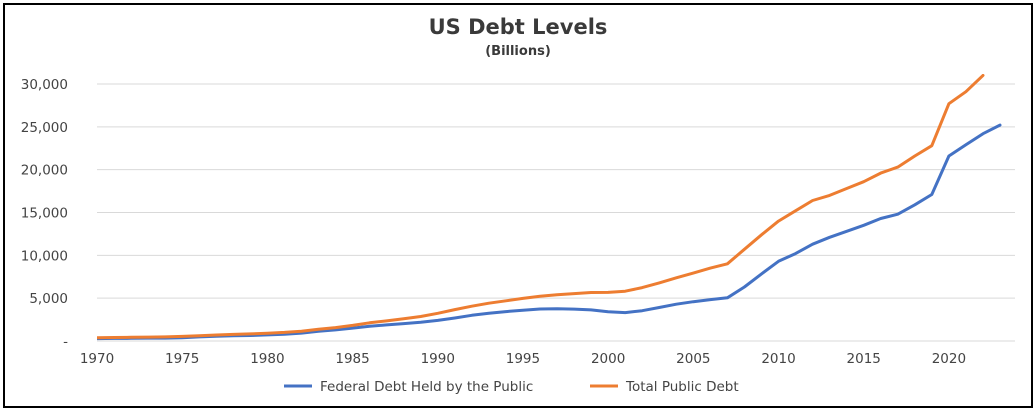  I want to click on x-tick-label: 1980, so click(267, 359).